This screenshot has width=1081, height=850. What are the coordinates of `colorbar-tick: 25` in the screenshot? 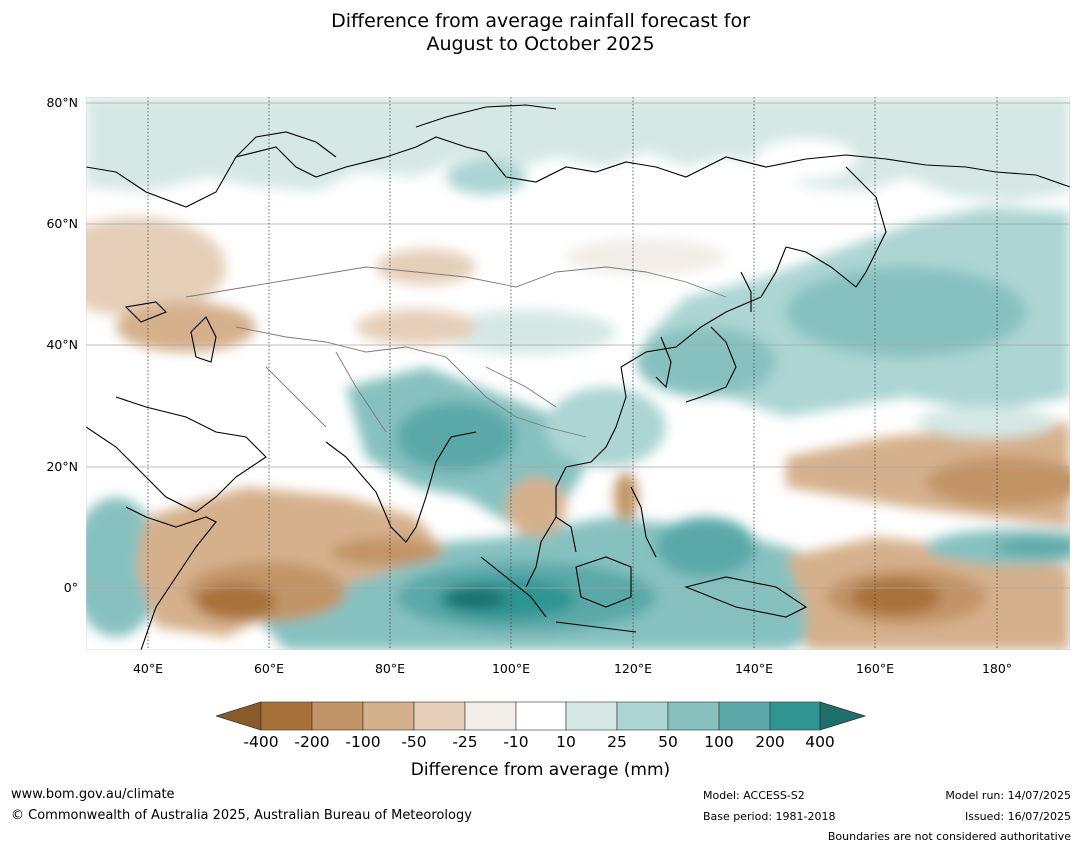 It's located at (617, 742).